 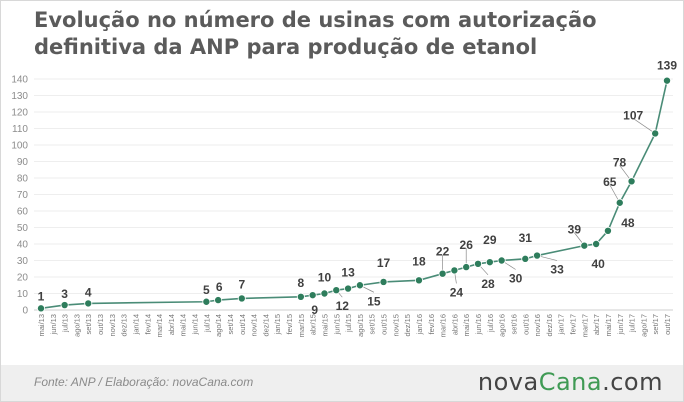 I want to click on x-tick-label: out/16, so click(x=525, y=324).